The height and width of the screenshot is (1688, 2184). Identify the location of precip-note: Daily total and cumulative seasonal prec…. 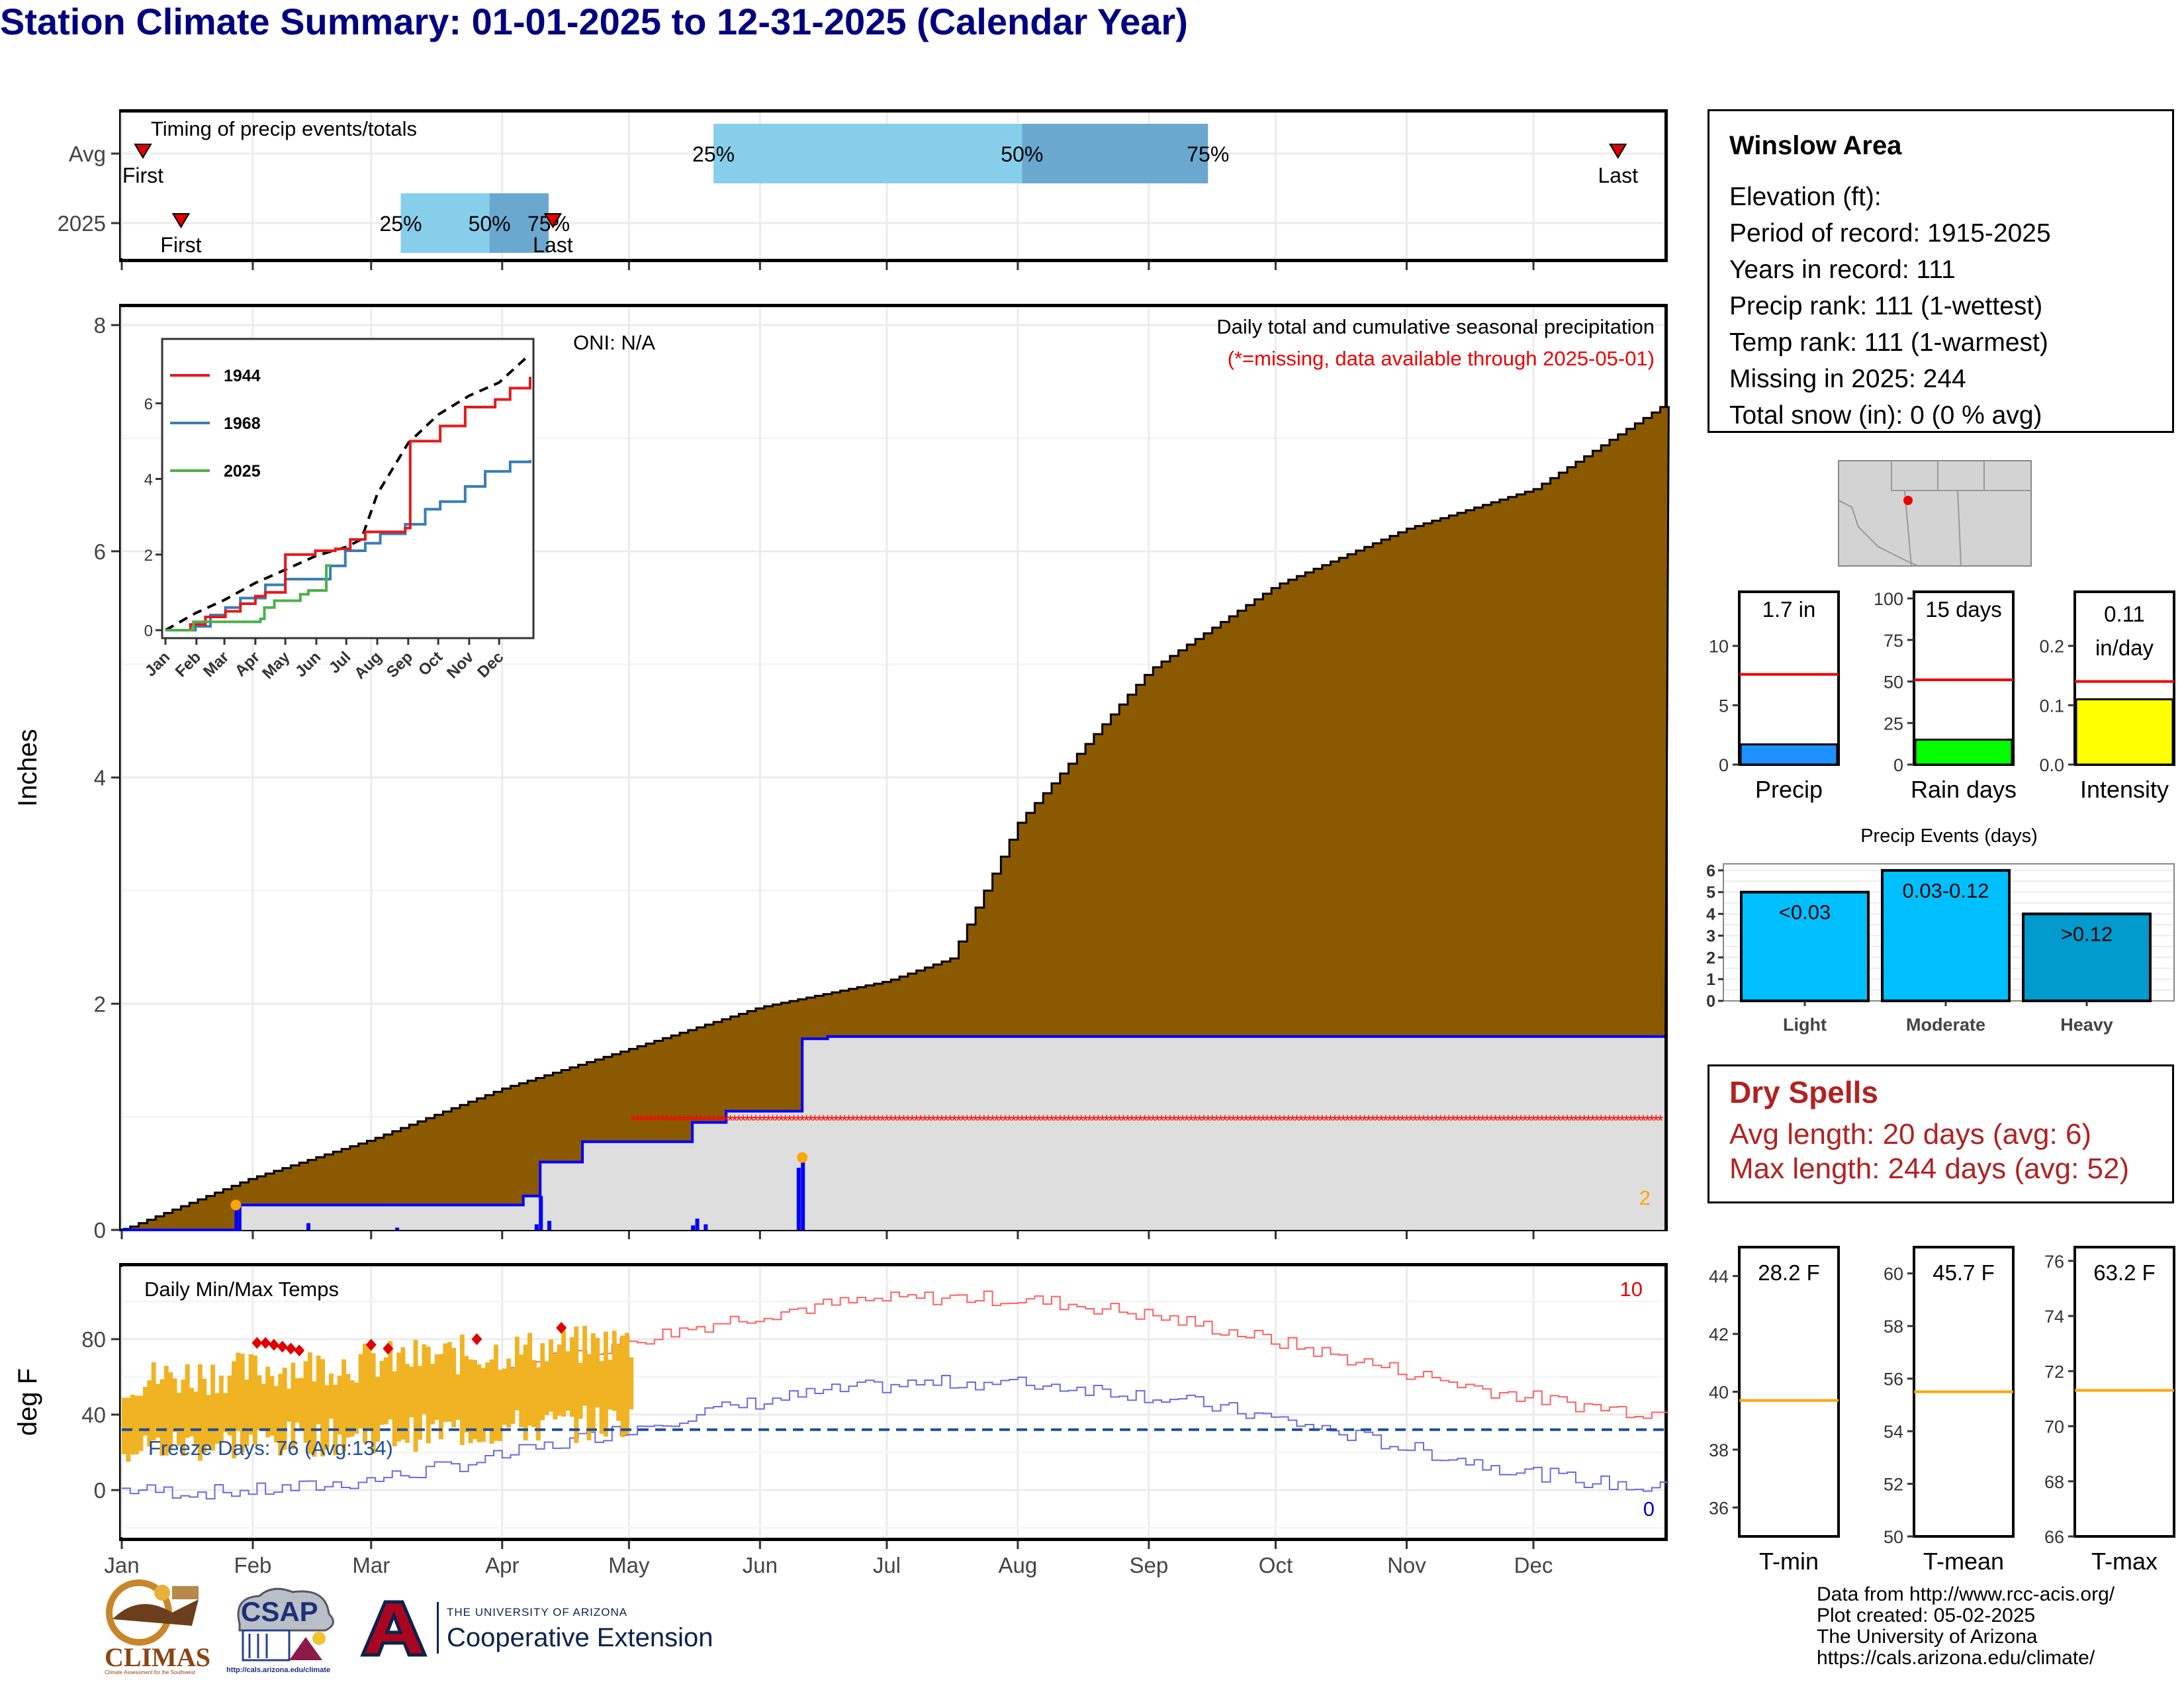
(1436, 326).